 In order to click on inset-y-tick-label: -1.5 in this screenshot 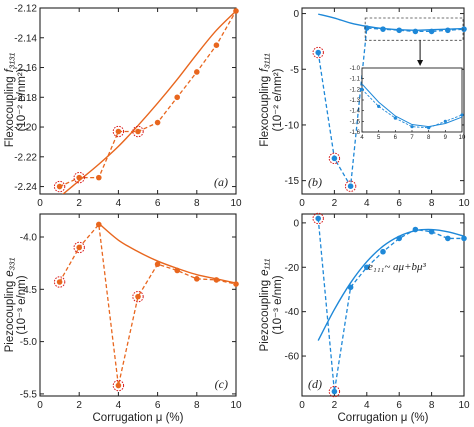, I will do `click(355, 122)`.